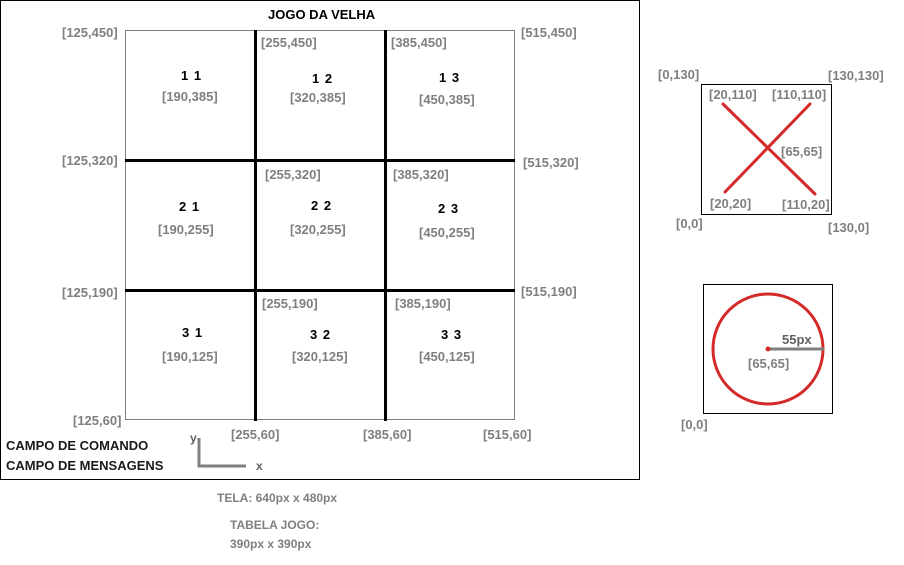 Image resolution: width=904 pixels, height=565 pixels. What do you see at coordinates (799, 94) in the screenshot?
I see `x-line-top-right: [110,110]` at bounding box center [799, 94].